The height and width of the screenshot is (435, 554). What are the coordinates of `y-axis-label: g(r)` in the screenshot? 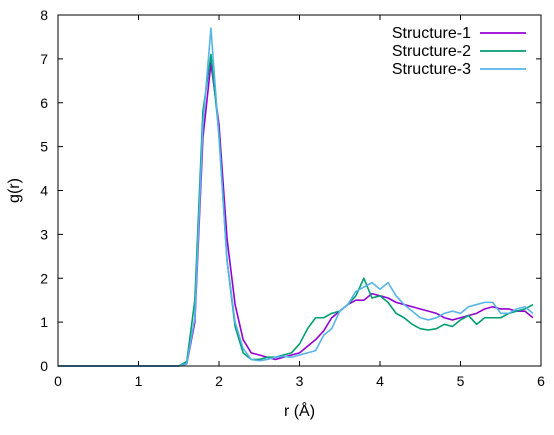 It's located at (14, 190).